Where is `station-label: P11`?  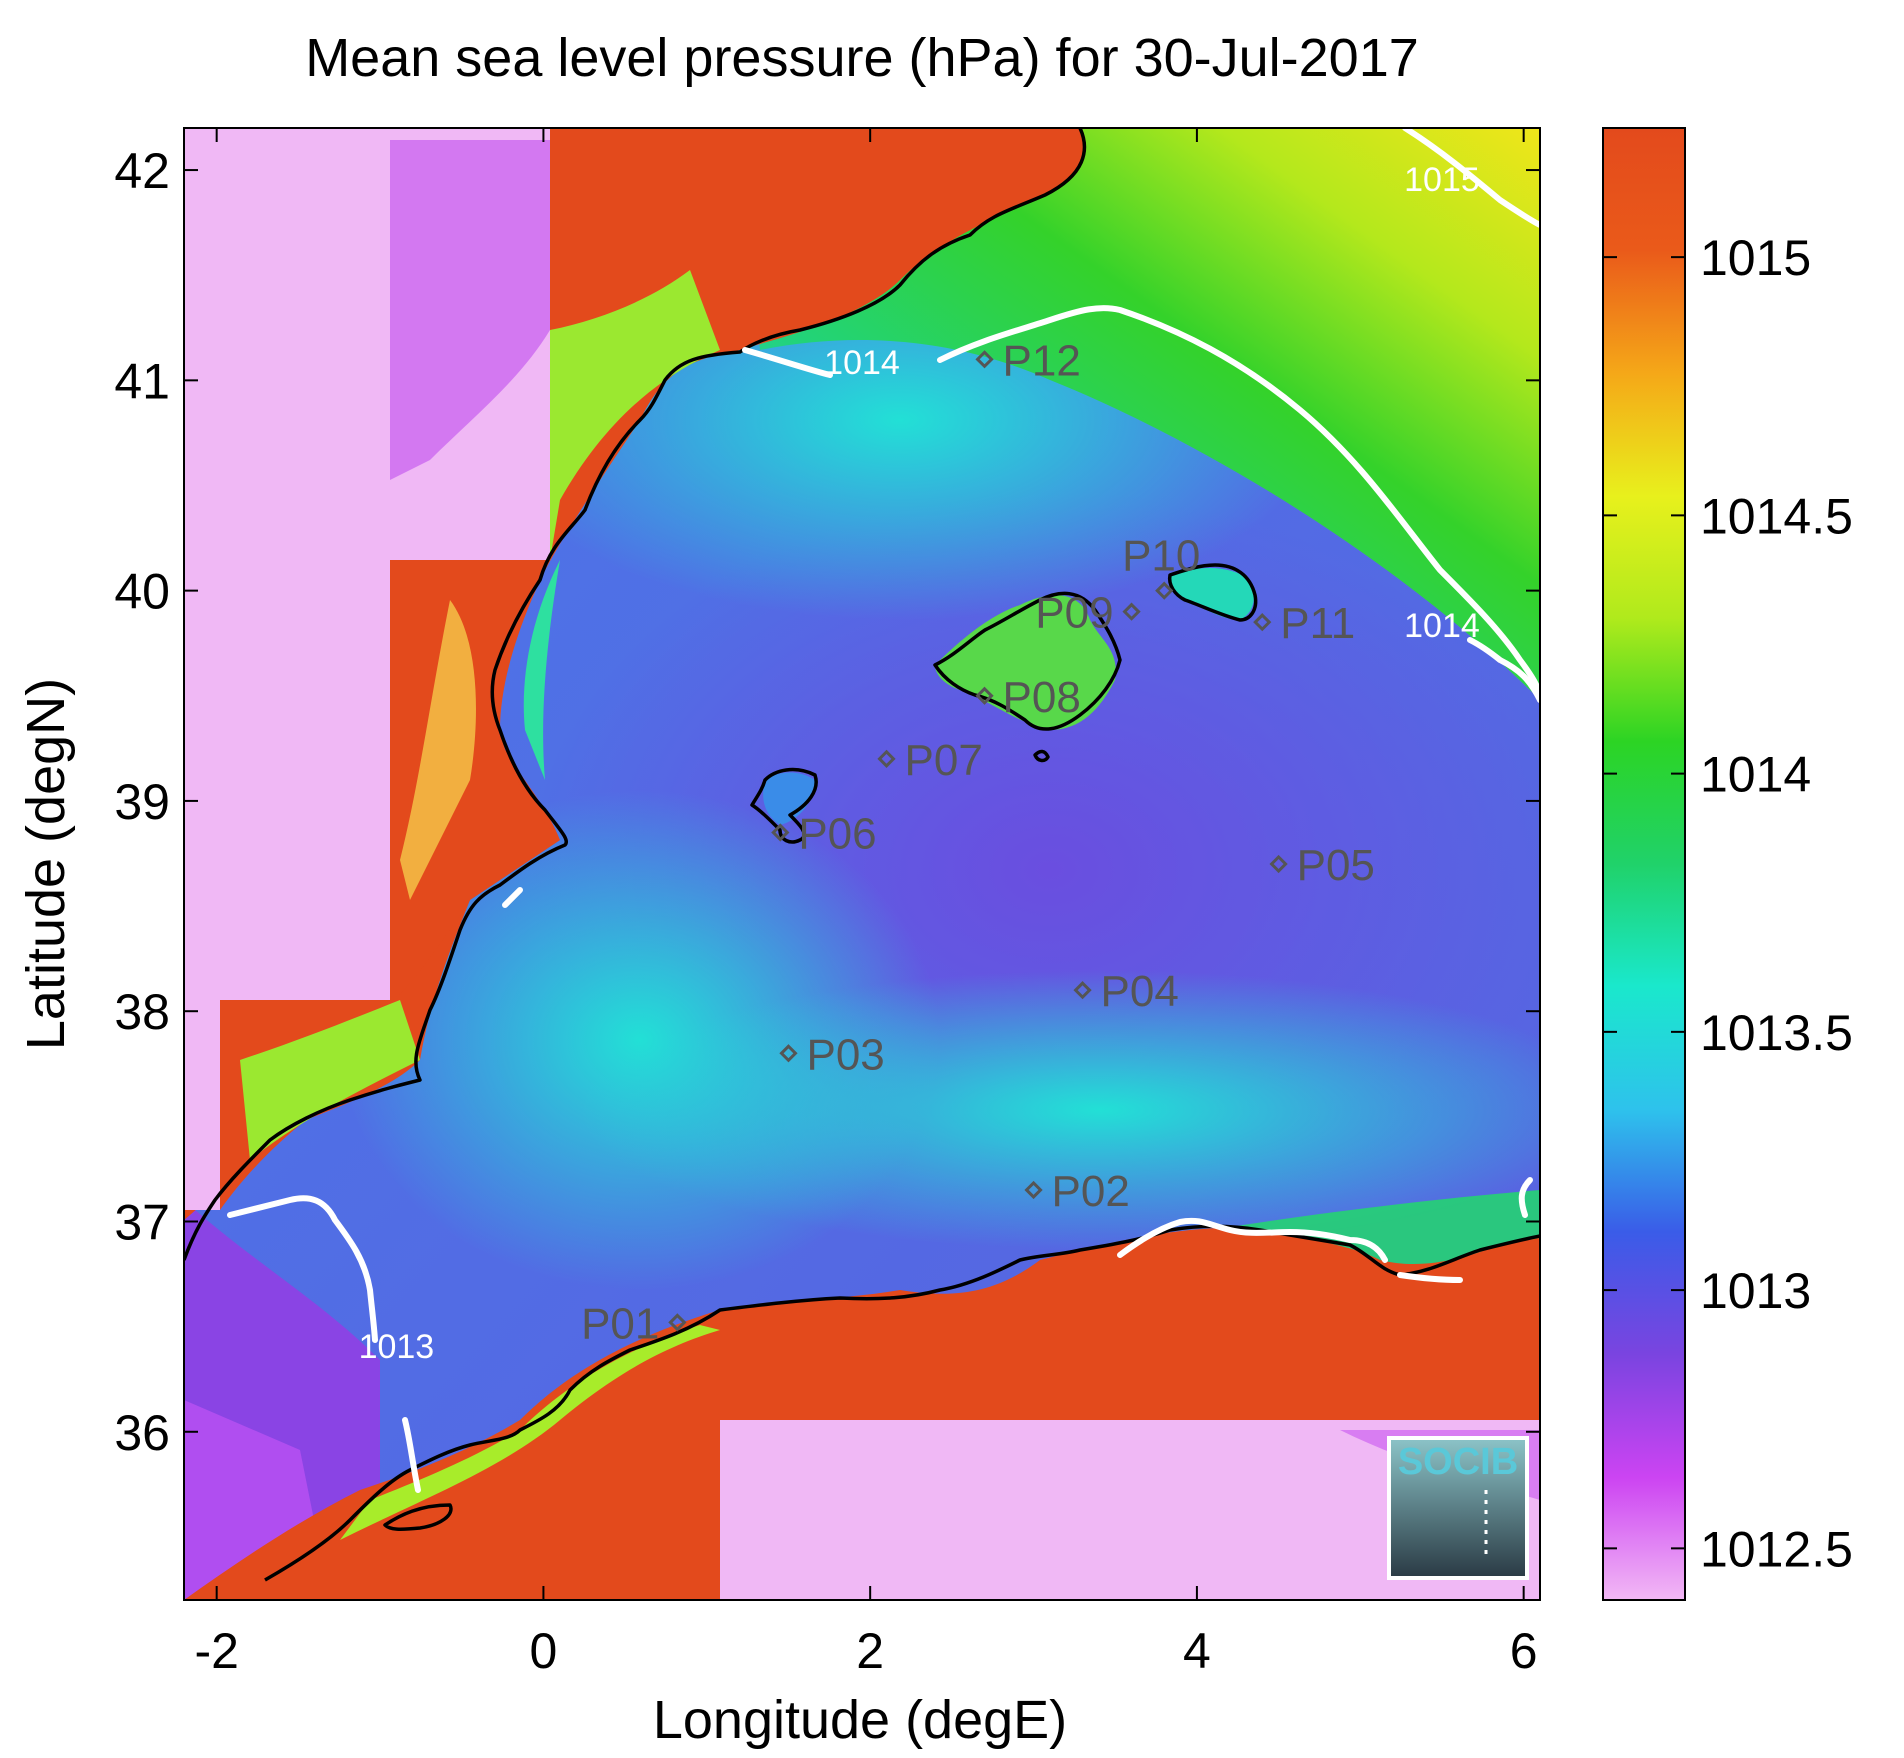
station-label: P11 is located at coordinates (1317, 623).